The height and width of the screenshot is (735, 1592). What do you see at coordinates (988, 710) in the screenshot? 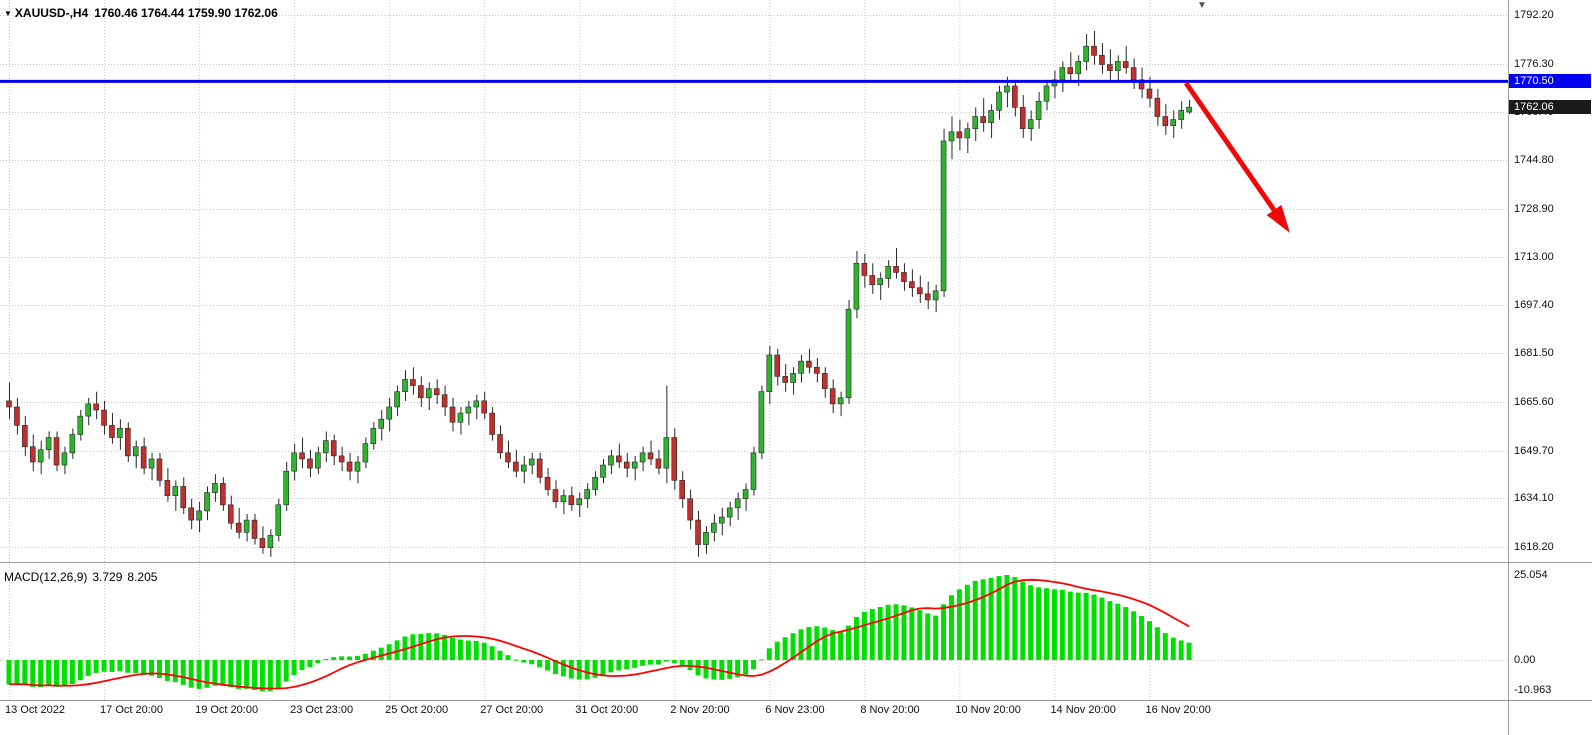
I see `time-axis-label: 10 Nov 20:00` at bounding box center [988, 710].